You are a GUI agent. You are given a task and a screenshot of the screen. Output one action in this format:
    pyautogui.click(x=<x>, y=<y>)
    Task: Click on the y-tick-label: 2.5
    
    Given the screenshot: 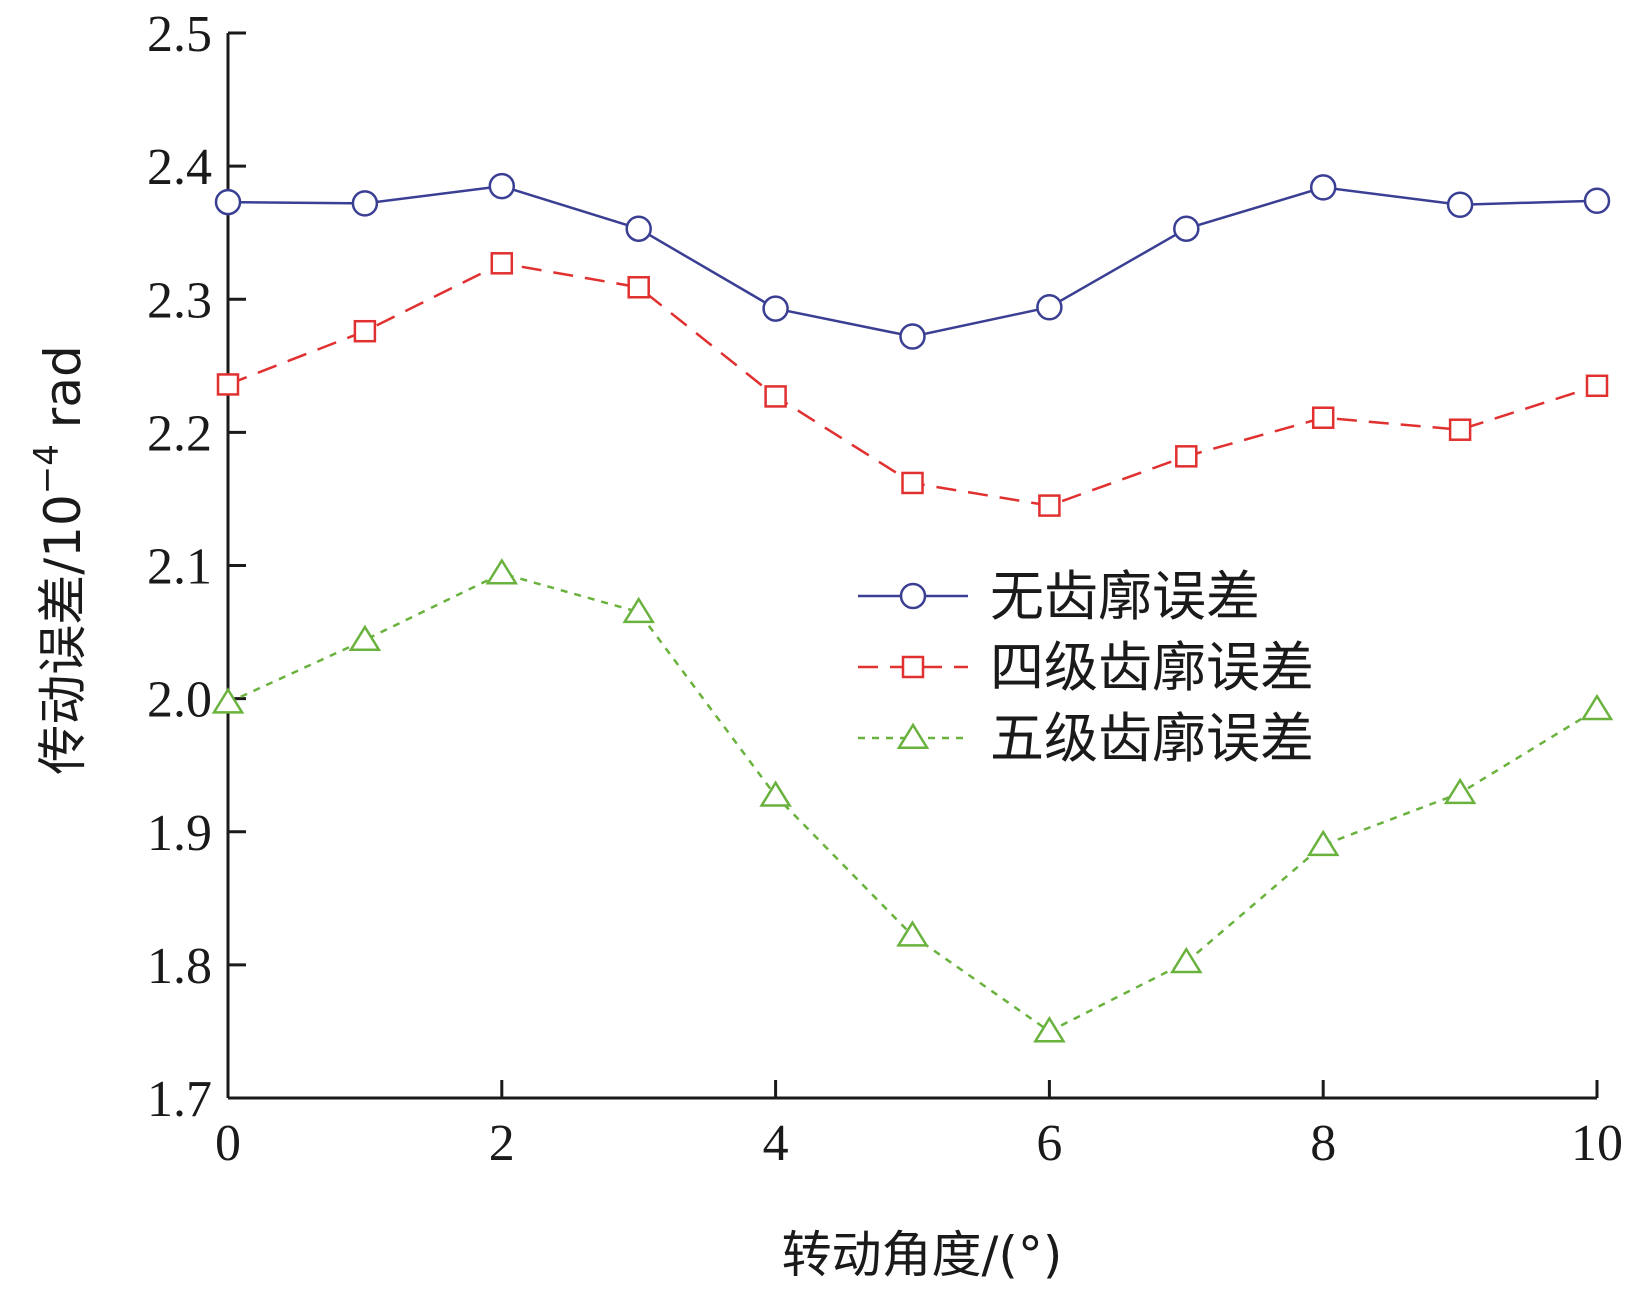 What is the action you would take?
    pyautogui.click(x=179, y=34)
    